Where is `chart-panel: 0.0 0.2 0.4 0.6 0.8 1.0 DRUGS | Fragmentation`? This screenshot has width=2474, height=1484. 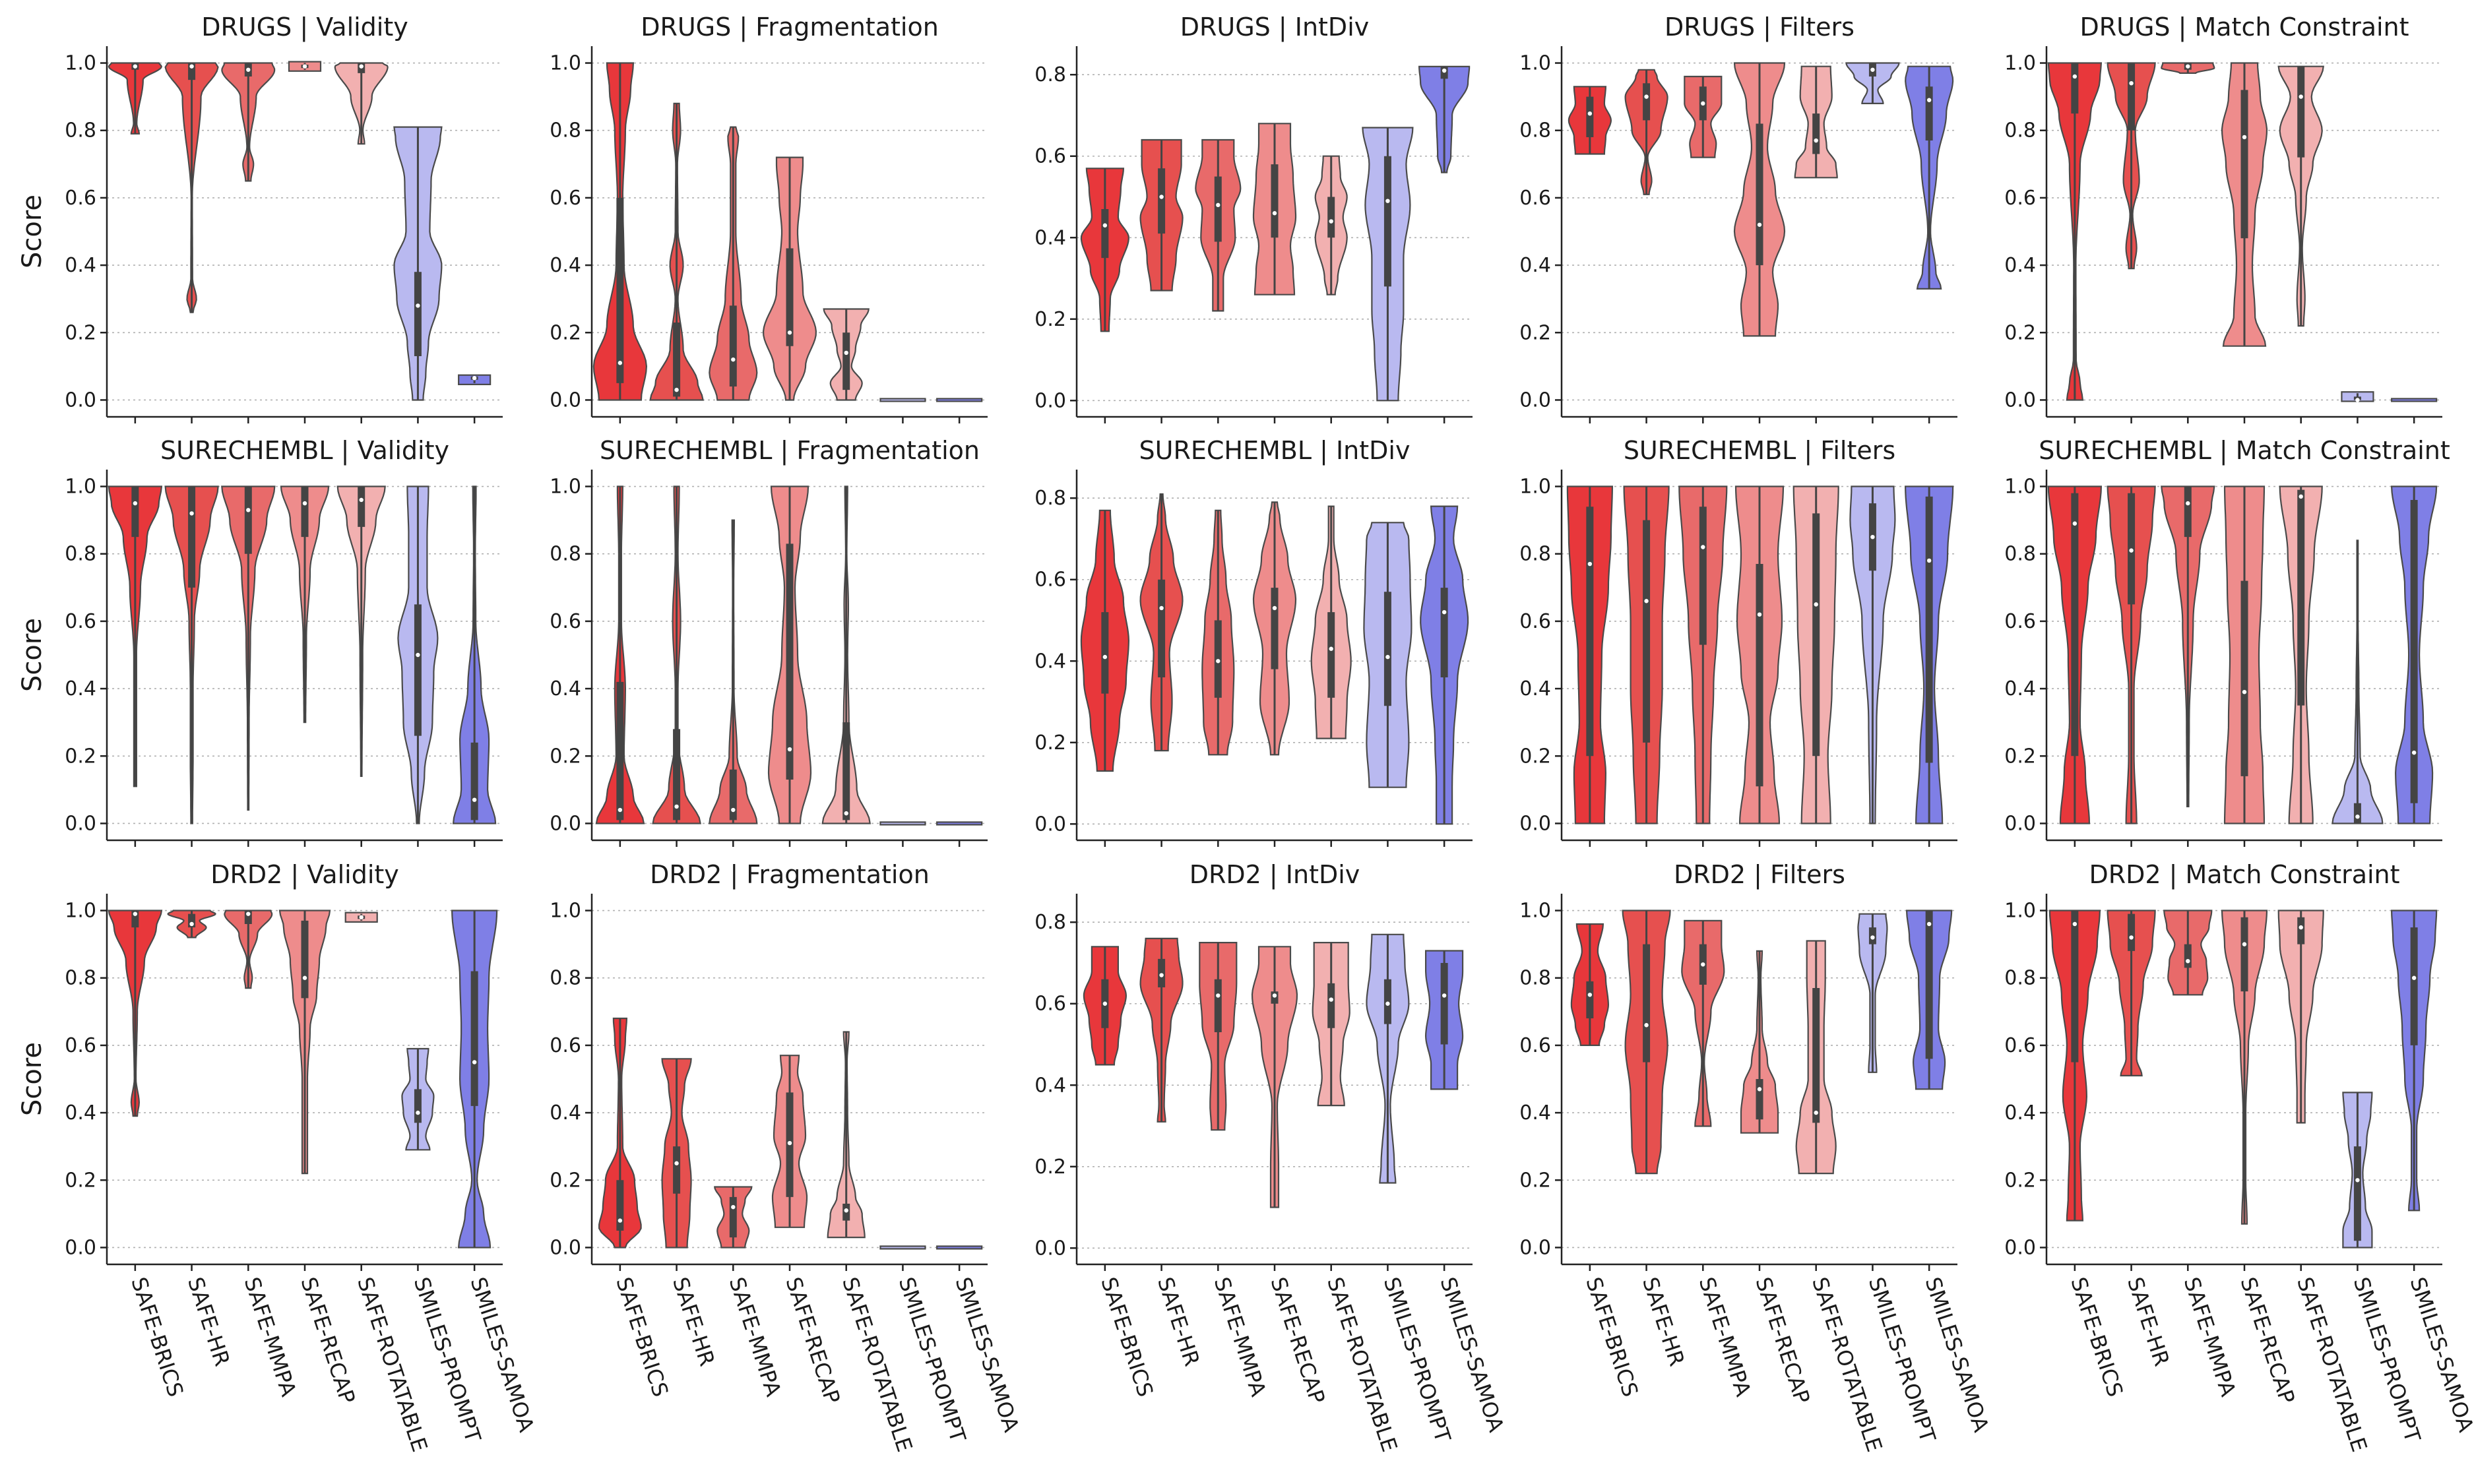
chart-panel: 0.0 0.2 0.4 0.6 0.8 1.0 DRUGS | Fragmentation is located at coordinates (769, 218).